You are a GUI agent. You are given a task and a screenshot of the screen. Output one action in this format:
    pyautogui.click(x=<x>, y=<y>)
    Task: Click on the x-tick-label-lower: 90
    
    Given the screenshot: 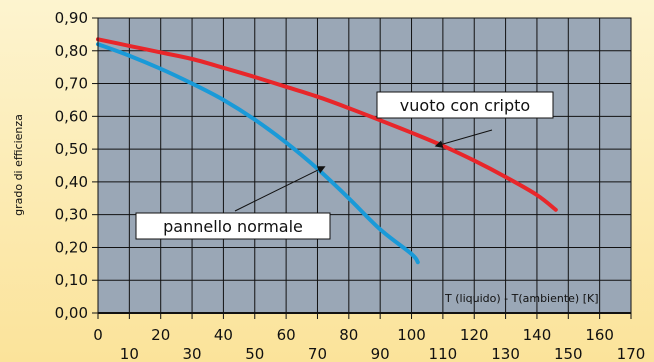 What is the action you would take?
    pyautogui.click(x=380, y=353)
    